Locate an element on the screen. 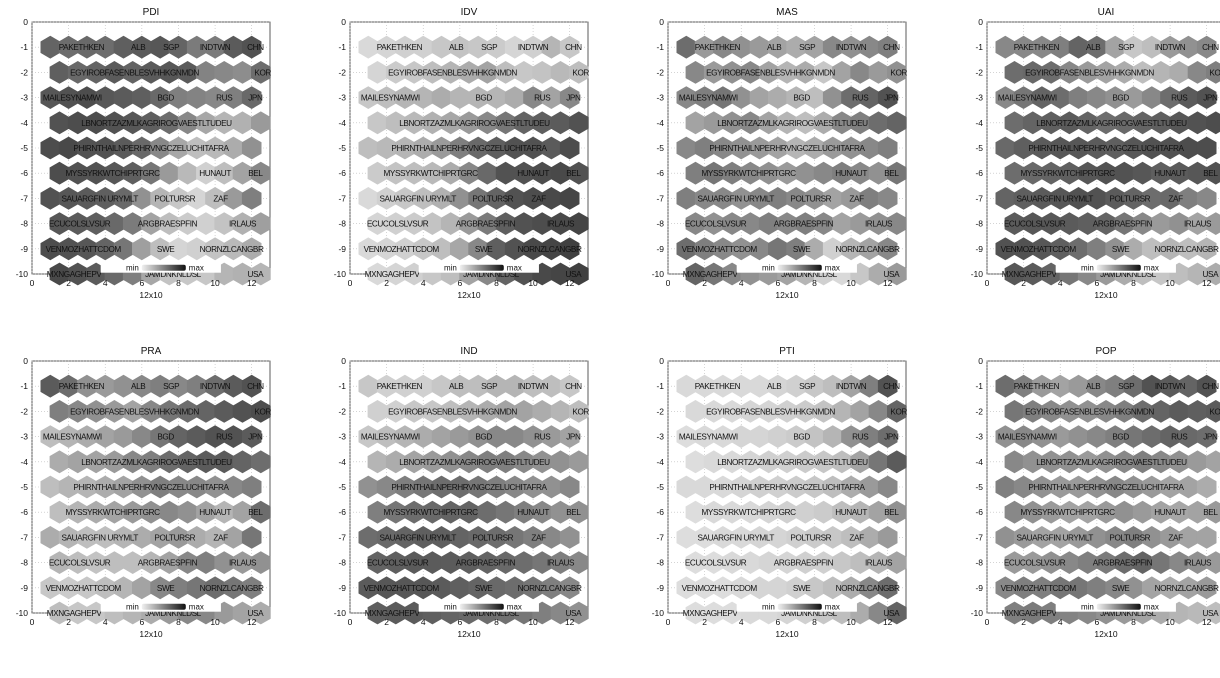 The width and height of the screenshot is (1220, 678). unit-label: KOR is located at coordinates (580, 72).